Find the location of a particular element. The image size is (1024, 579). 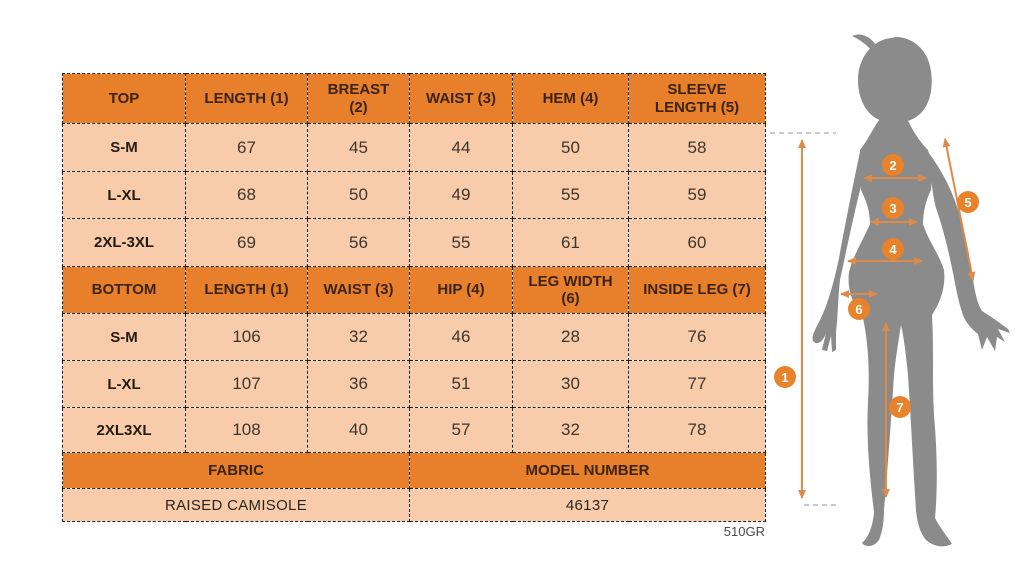

header-top-breast: BREAST (2) is located at coordinates (358, 98).